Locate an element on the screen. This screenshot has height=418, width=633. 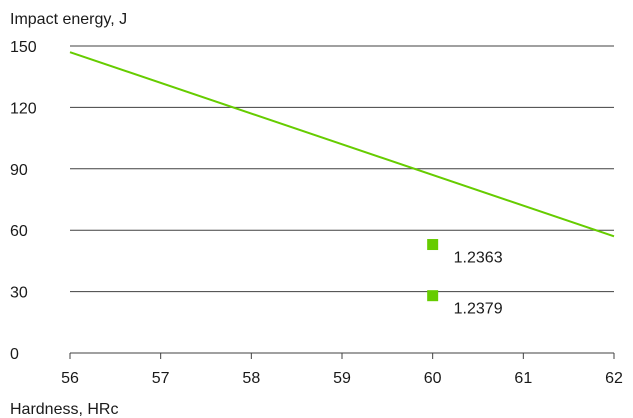
x-tick-label: 59 is located at coordinates (342, 378).